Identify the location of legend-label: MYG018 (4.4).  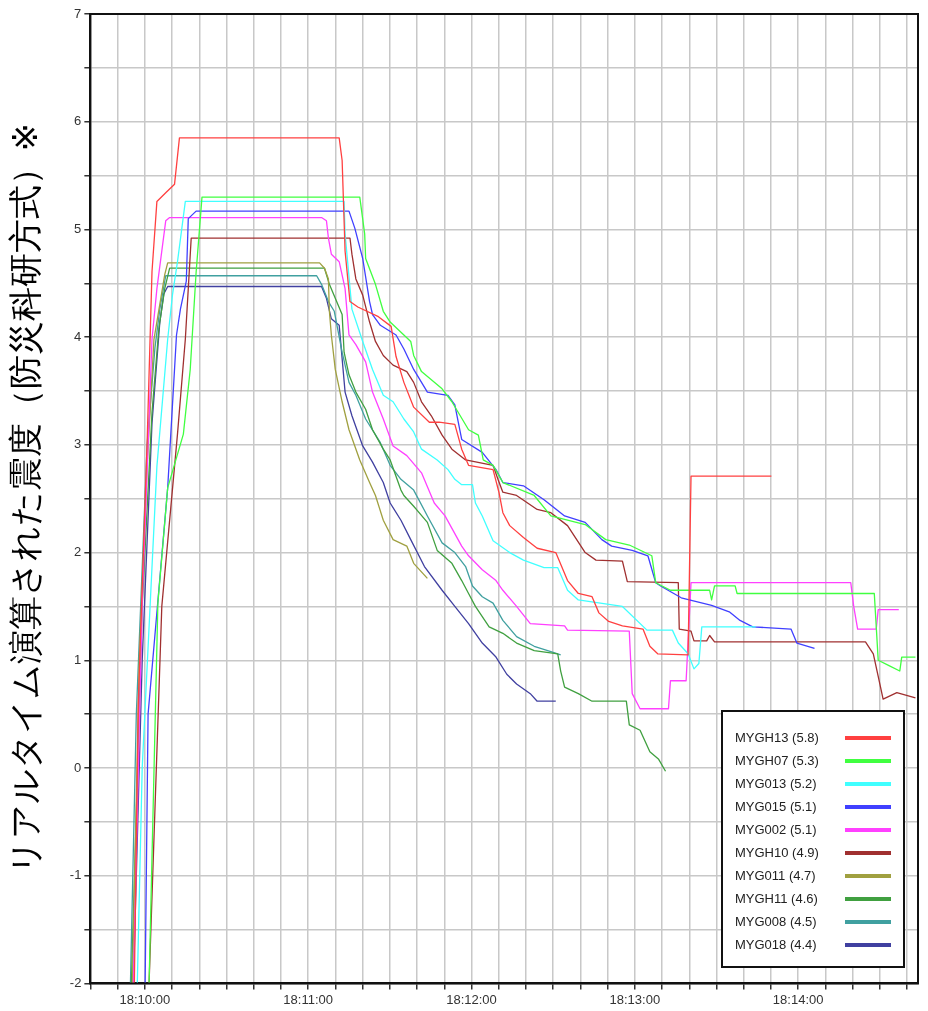
(776, 945).